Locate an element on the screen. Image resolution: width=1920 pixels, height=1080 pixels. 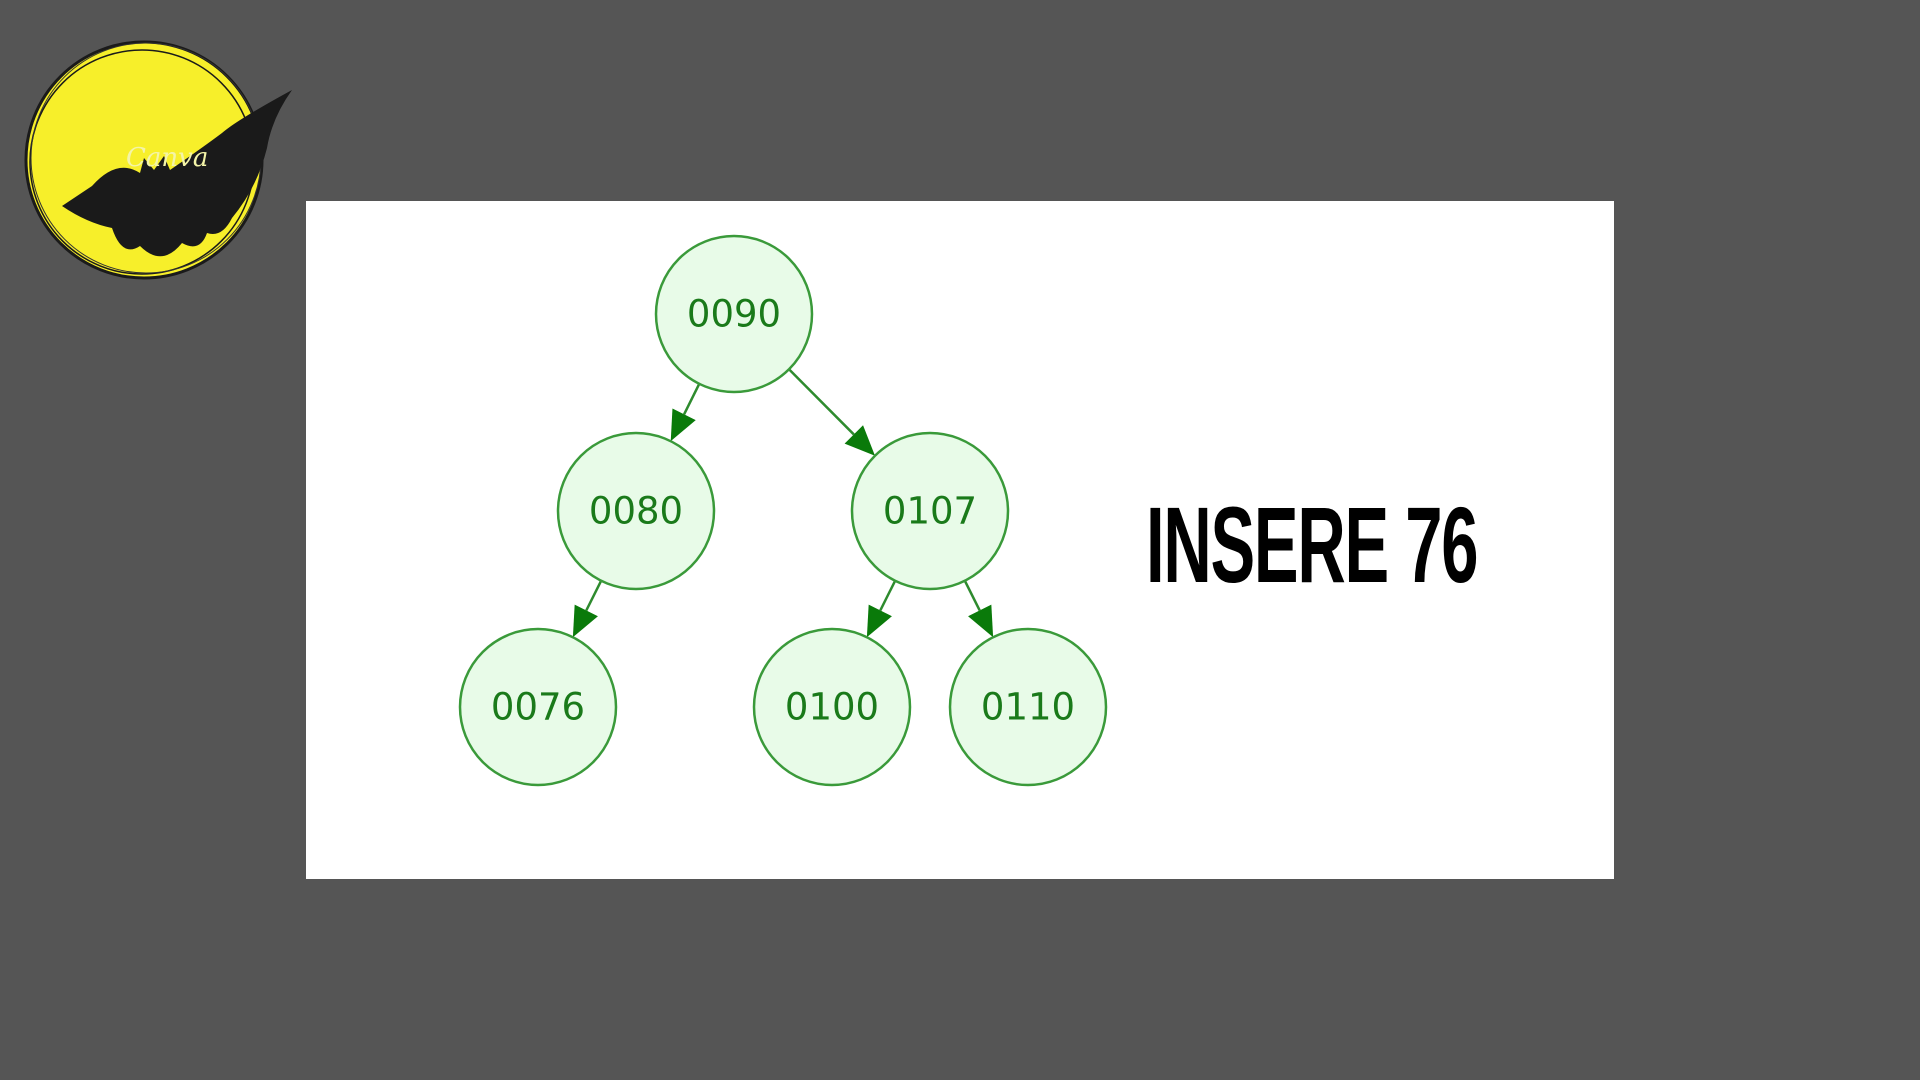
tree-node-0080: 0080 is located at coordinates (636, 511).